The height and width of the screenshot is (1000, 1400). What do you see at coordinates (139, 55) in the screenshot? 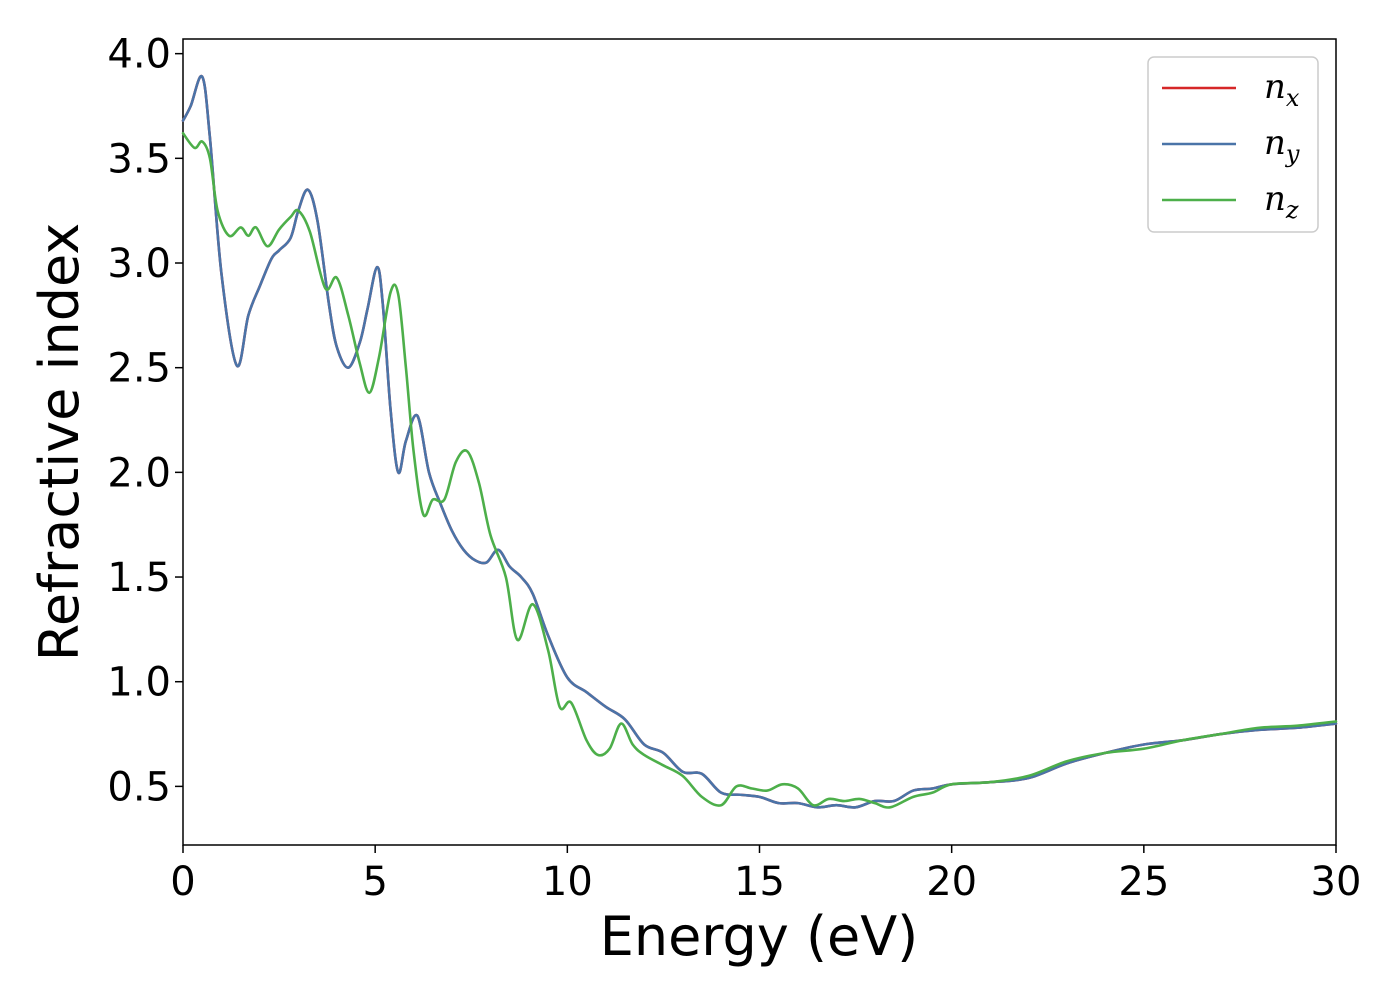
I see `y-tick-label: 4.0` at bounding box center [139, 55].